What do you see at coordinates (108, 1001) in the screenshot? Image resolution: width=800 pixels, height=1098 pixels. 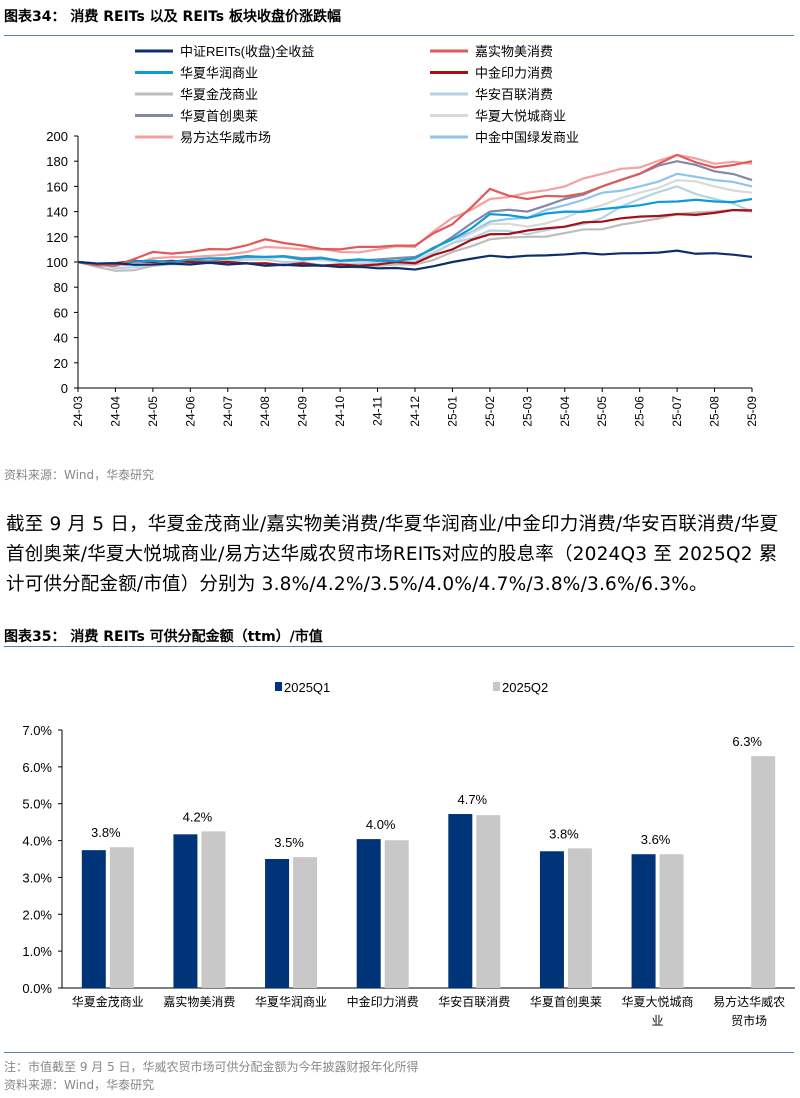 I see `x-tick-label: 华夏金茂商业` at bounding box center [108, 1001].